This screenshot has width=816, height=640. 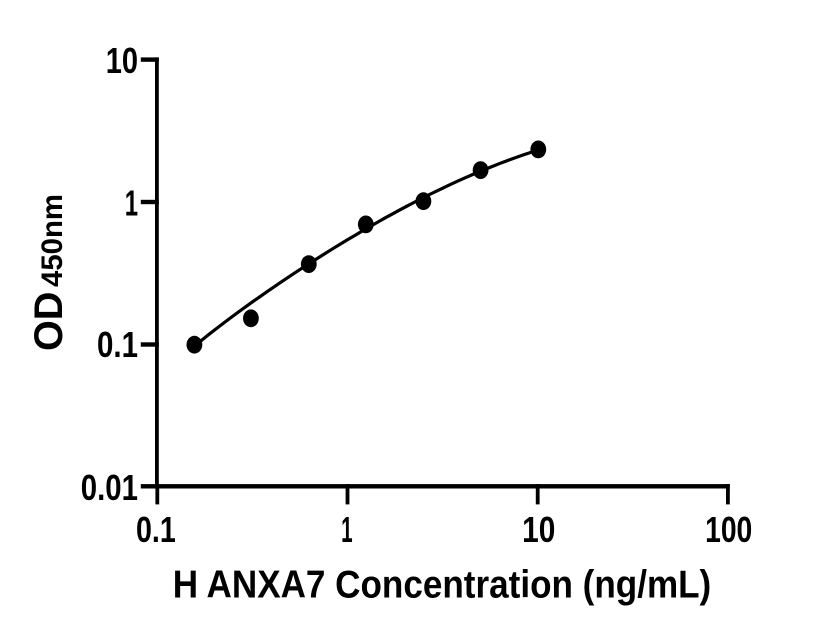 What do you see at coordinates (728, 529) in the screenshot?
I see `svg-text: 100` at bounding box center [728, 529].